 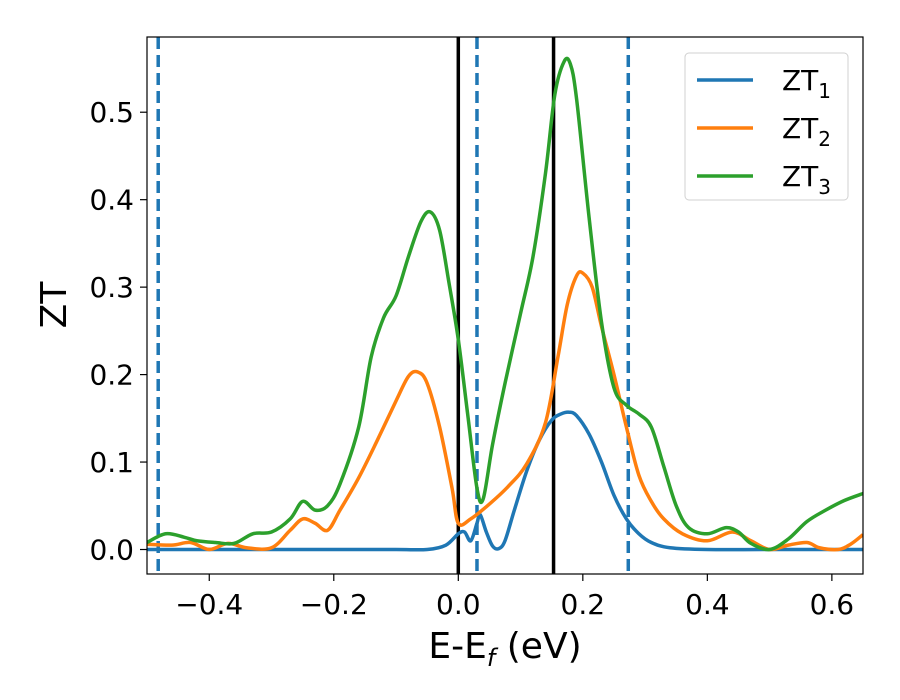 What do you see at coordinates (832, 604) in the screenshot?
I see `x-tick-label: 0.6` at bounding box center [832, 604].